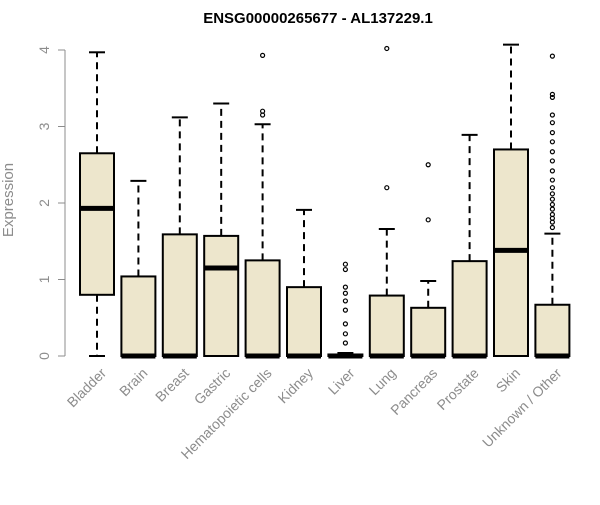  I want to click on x-tick-label: Kidney, so click(296, 386).